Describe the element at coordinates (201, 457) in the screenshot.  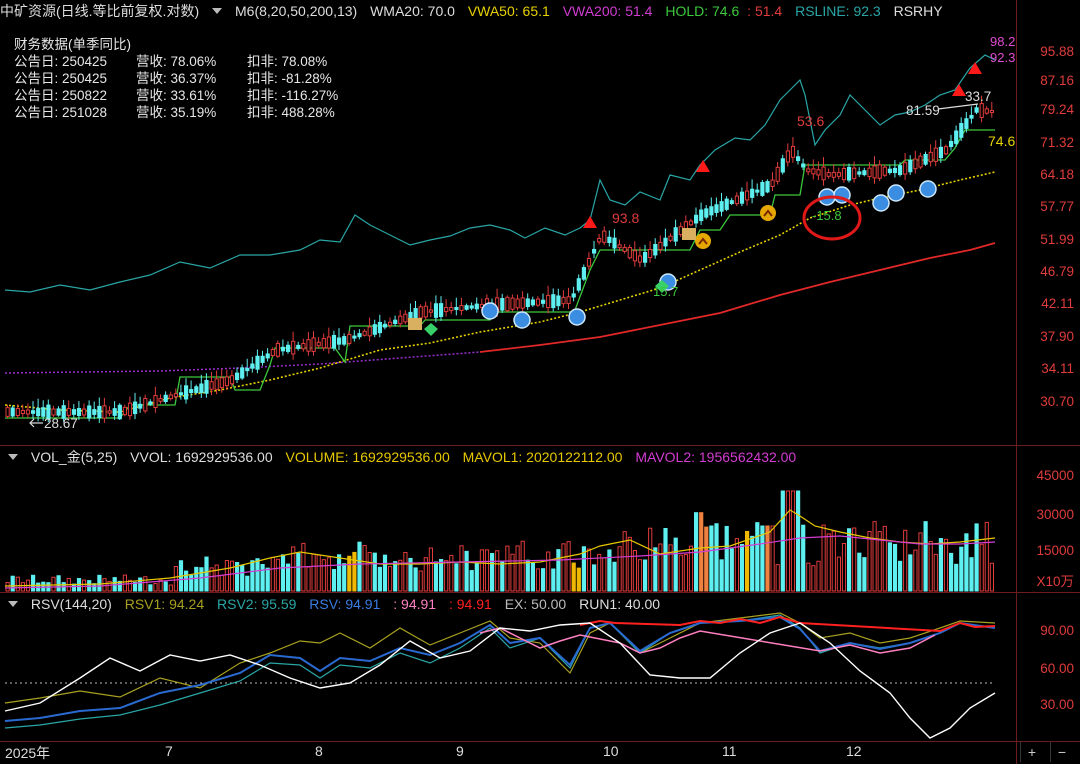
I see `vvol-value: VVOL: 1692929536.00` at that location.